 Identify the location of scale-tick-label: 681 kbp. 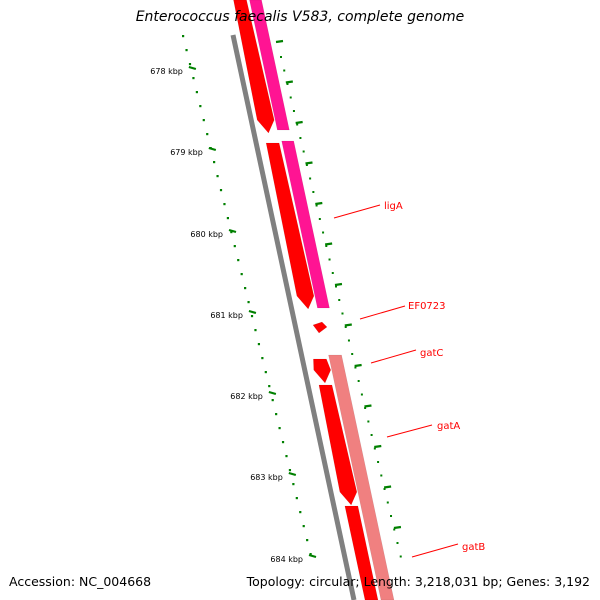
(226, 315).